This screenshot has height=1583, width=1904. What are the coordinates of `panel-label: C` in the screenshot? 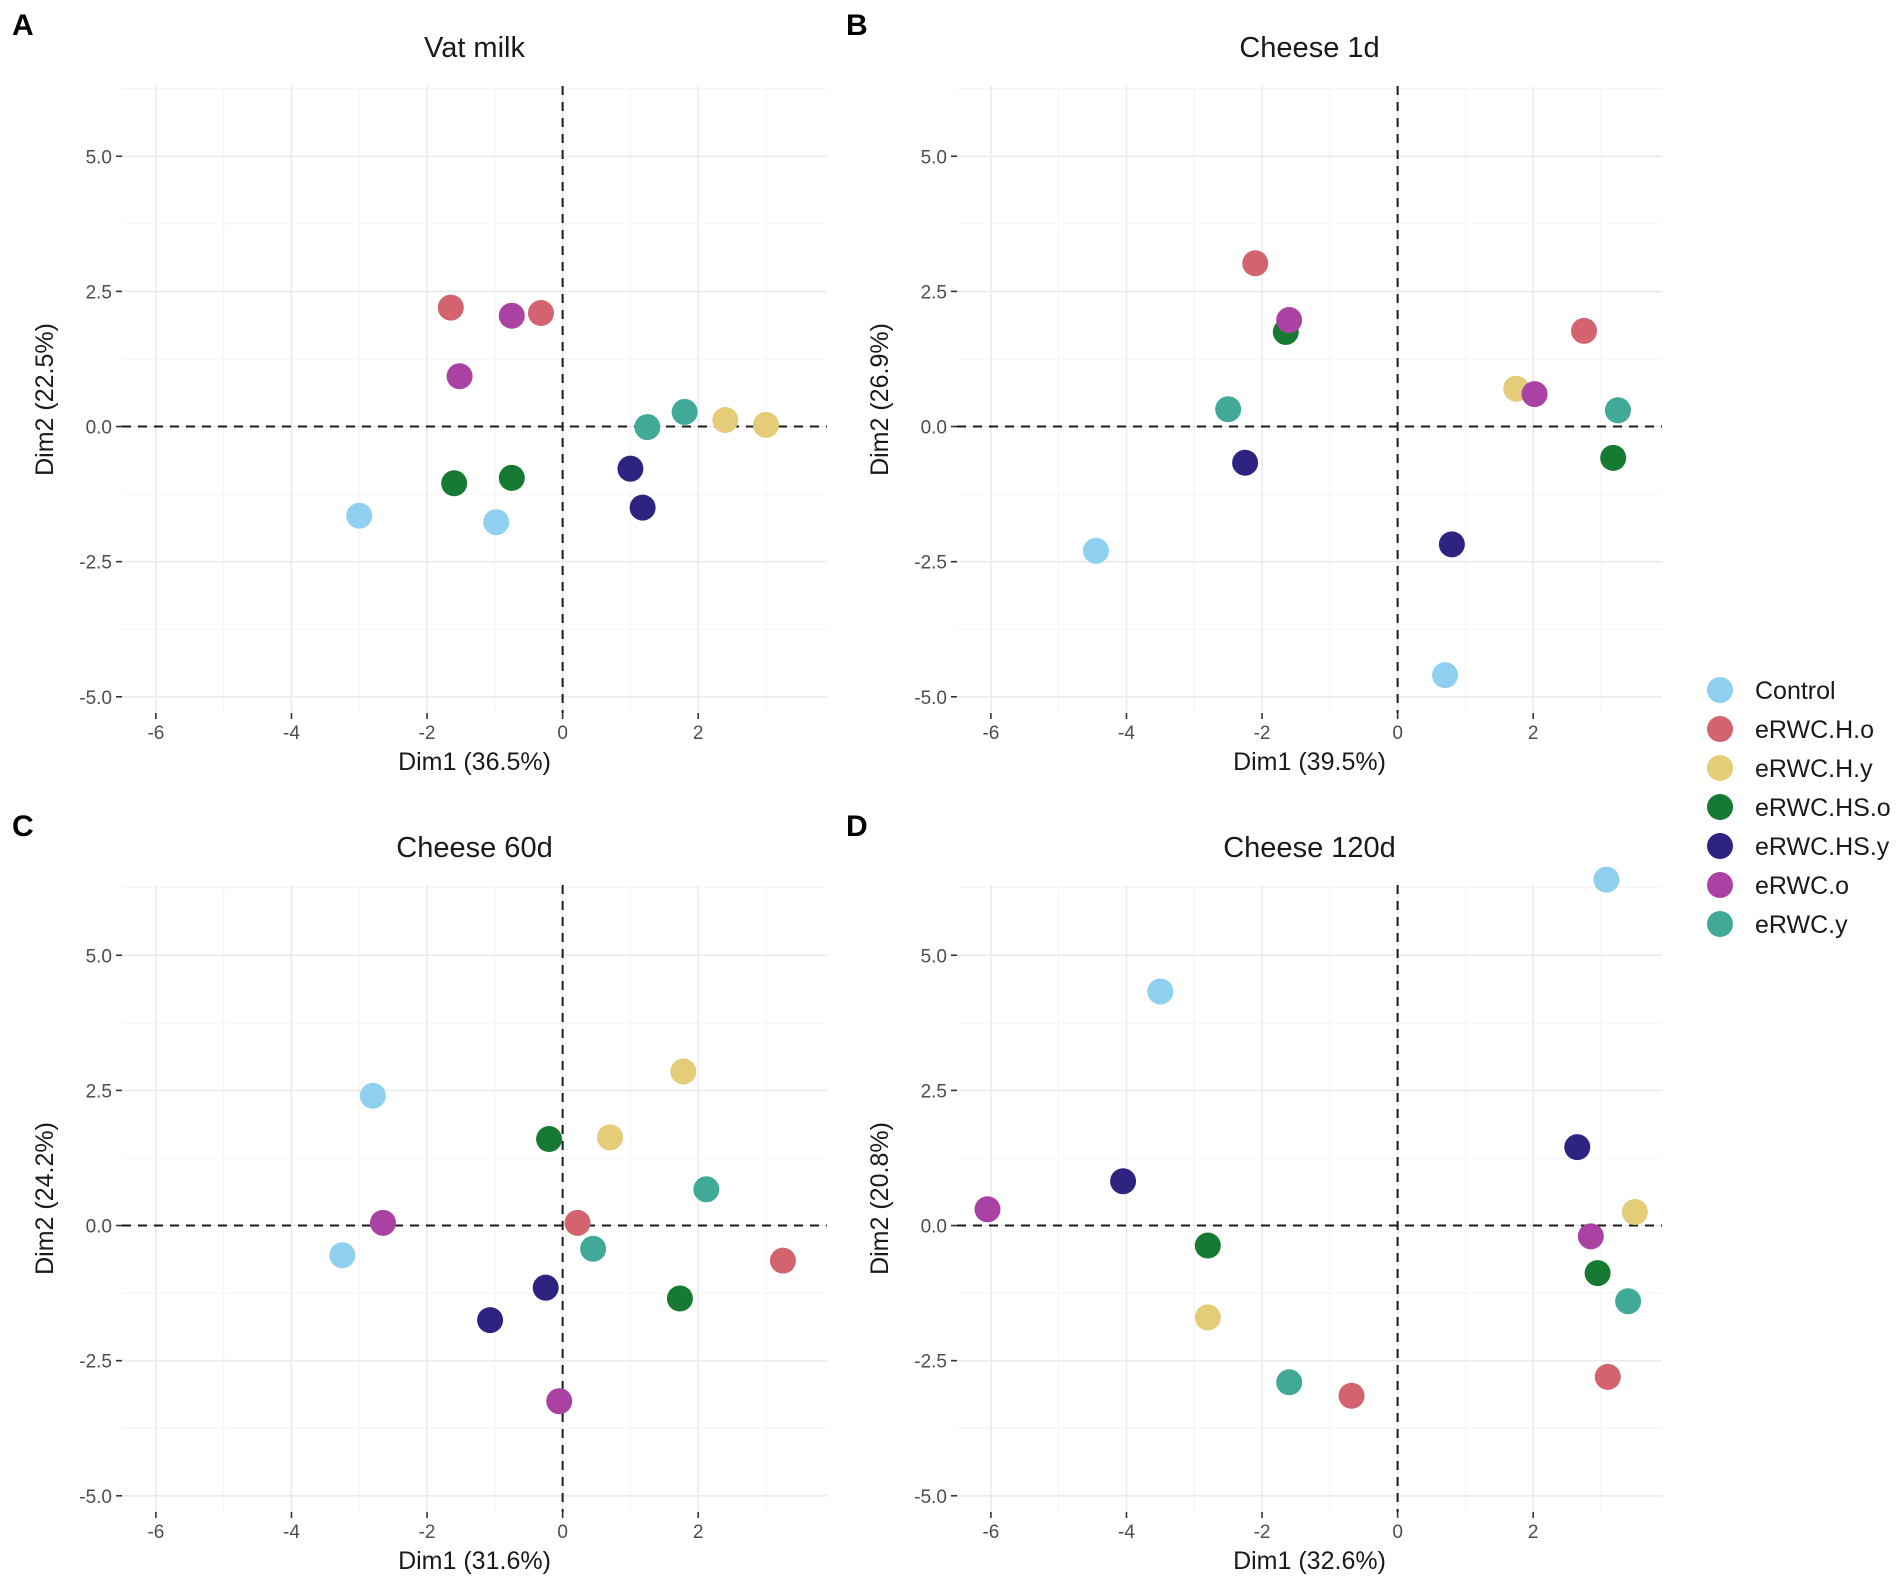 It's located at (23, 826).